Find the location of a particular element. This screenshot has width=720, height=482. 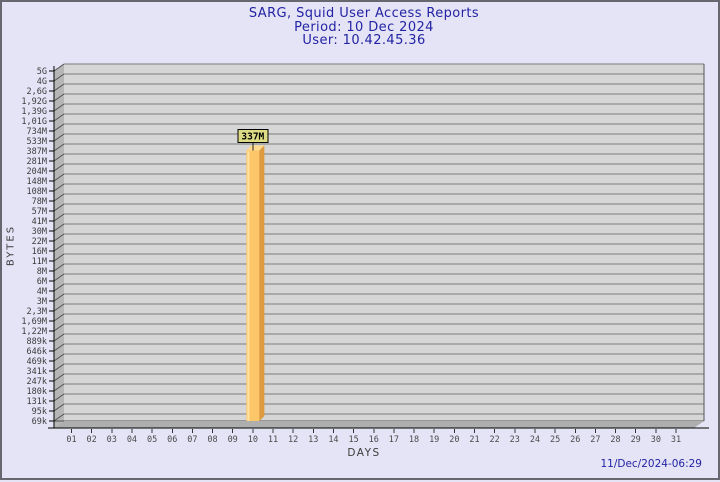

svg-text: 8M is located at coordinates (42, 272).